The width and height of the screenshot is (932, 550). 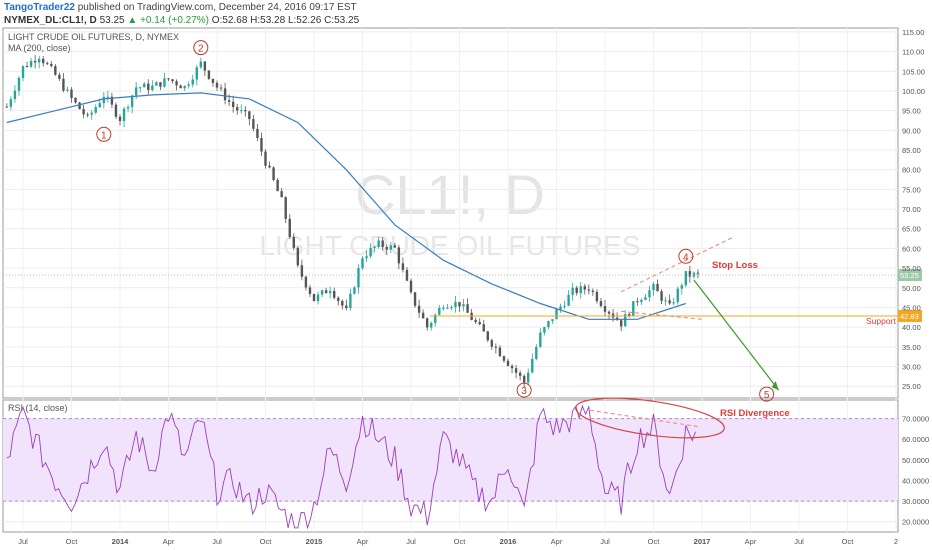 I want to click on rsi-divergence-line, so click(x=645, y=418).